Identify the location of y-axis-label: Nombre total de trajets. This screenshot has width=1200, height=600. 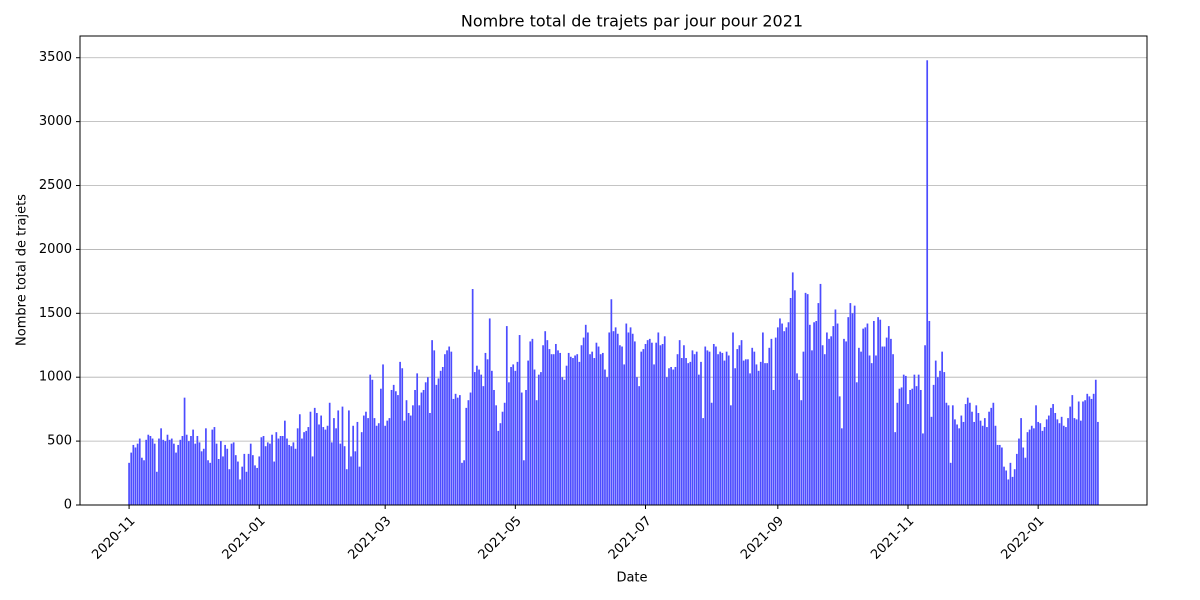
(22, 270).